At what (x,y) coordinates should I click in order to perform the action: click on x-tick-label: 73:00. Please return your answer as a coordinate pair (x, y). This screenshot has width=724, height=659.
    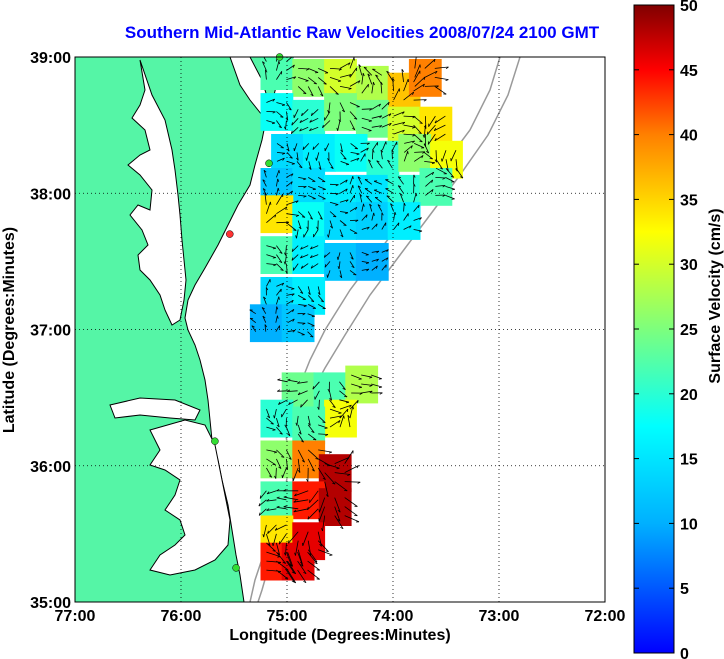
    Looking at the image, I should click on (499, 616).